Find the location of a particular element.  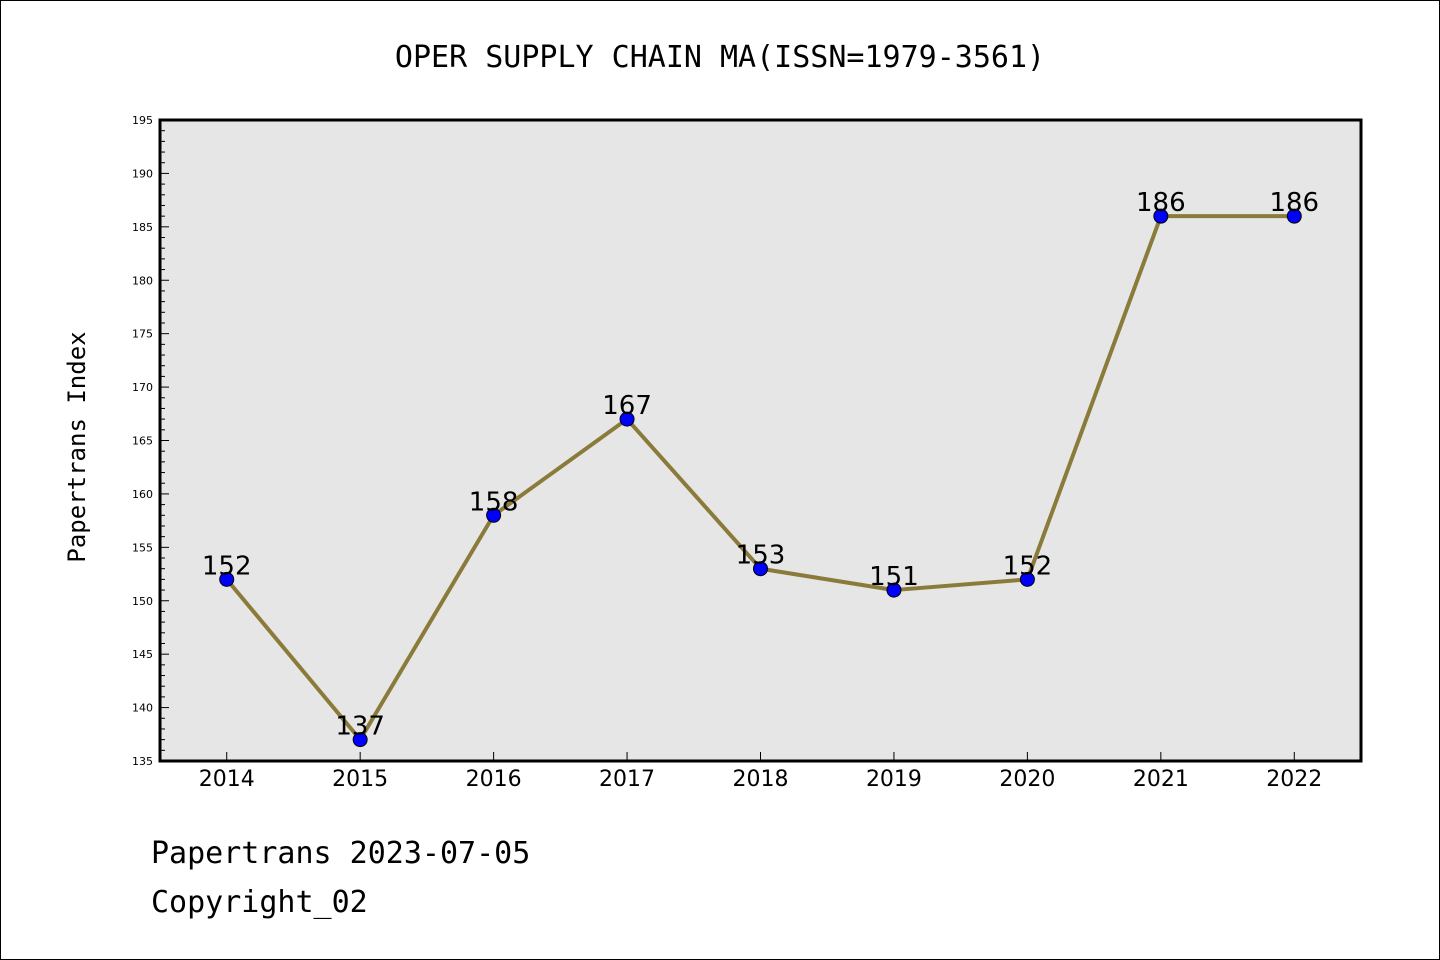

x-tick-label: 2016 is located at coordinates (494, 779).